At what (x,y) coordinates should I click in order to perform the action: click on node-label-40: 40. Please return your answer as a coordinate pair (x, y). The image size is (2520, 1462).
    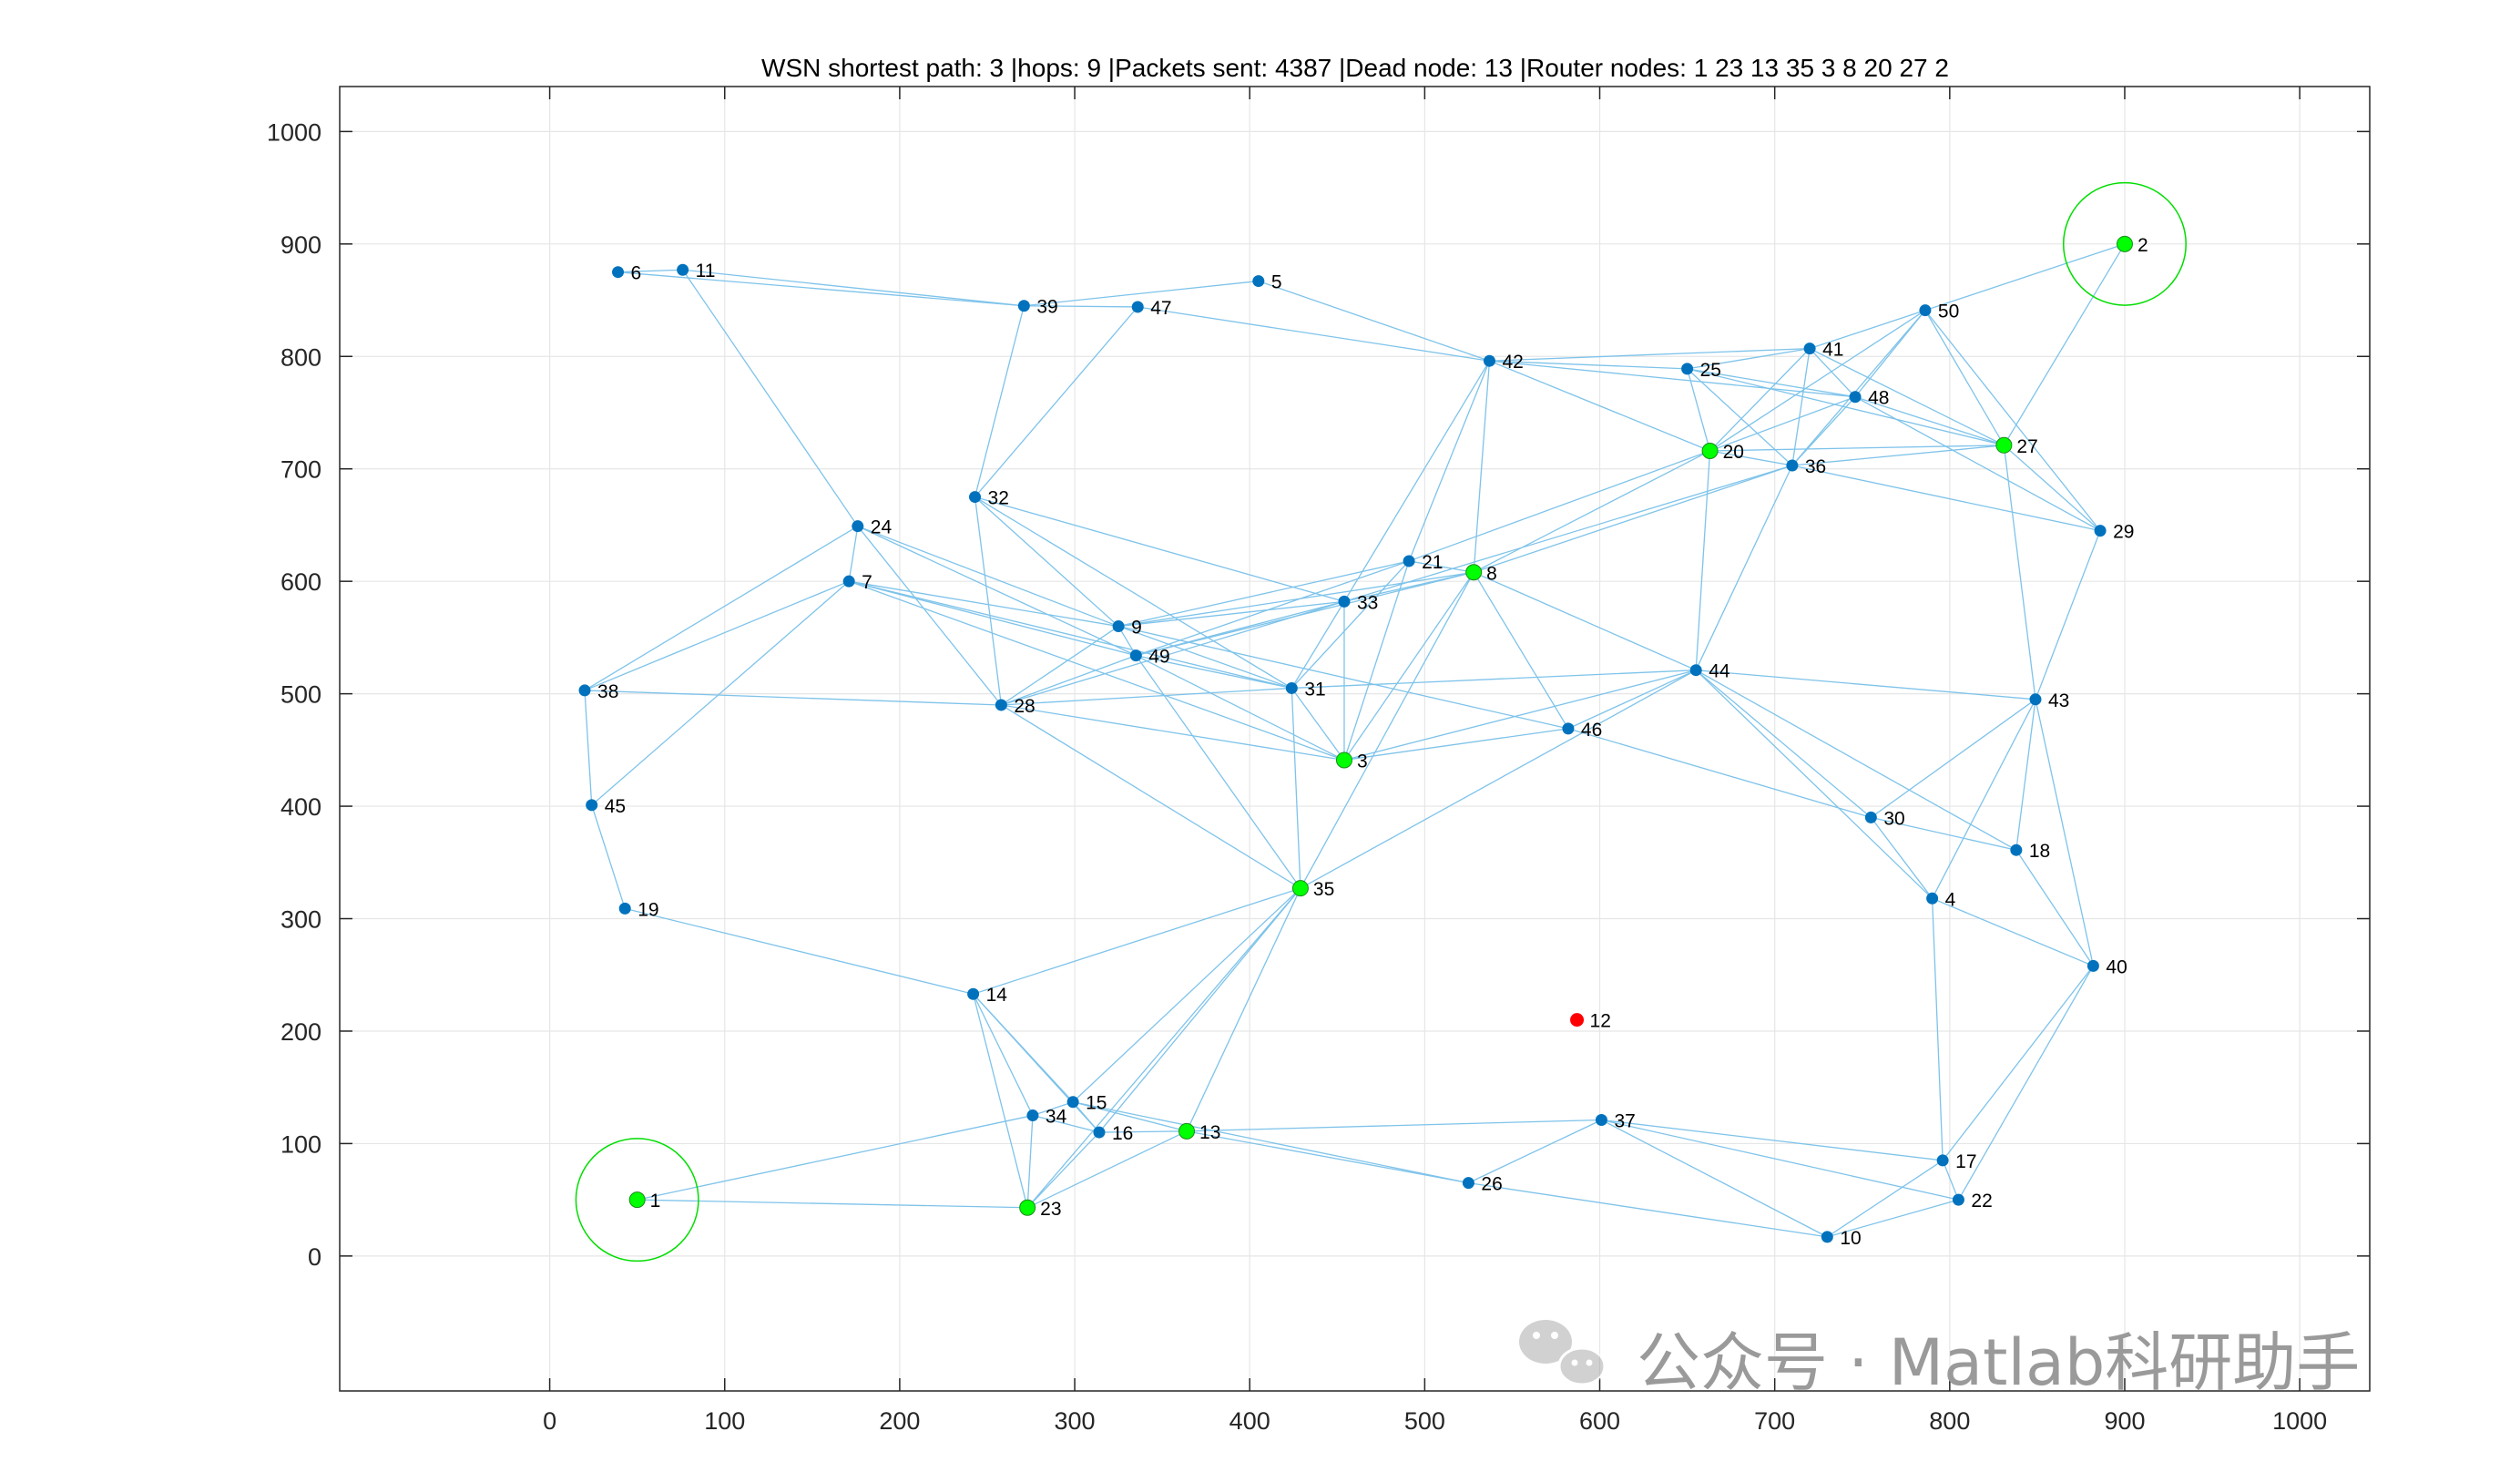
    Looking at the image, I should click on (2116, 966).